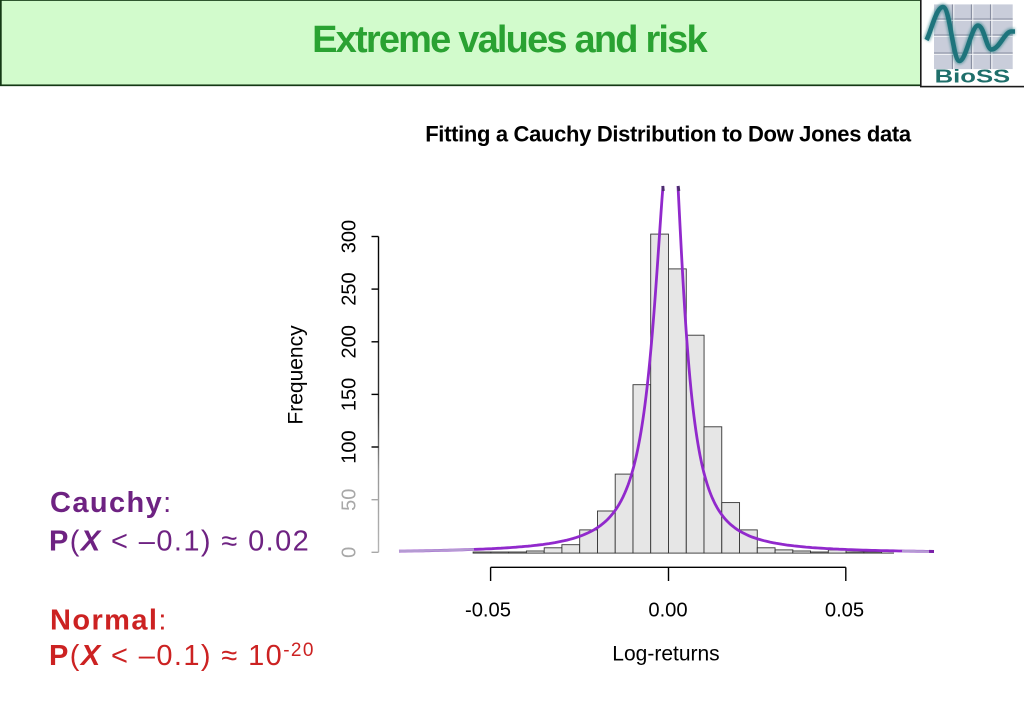  Describe the element at coordinates (350, 500) in the screenshot. I see `svg-text: 50` at that location.